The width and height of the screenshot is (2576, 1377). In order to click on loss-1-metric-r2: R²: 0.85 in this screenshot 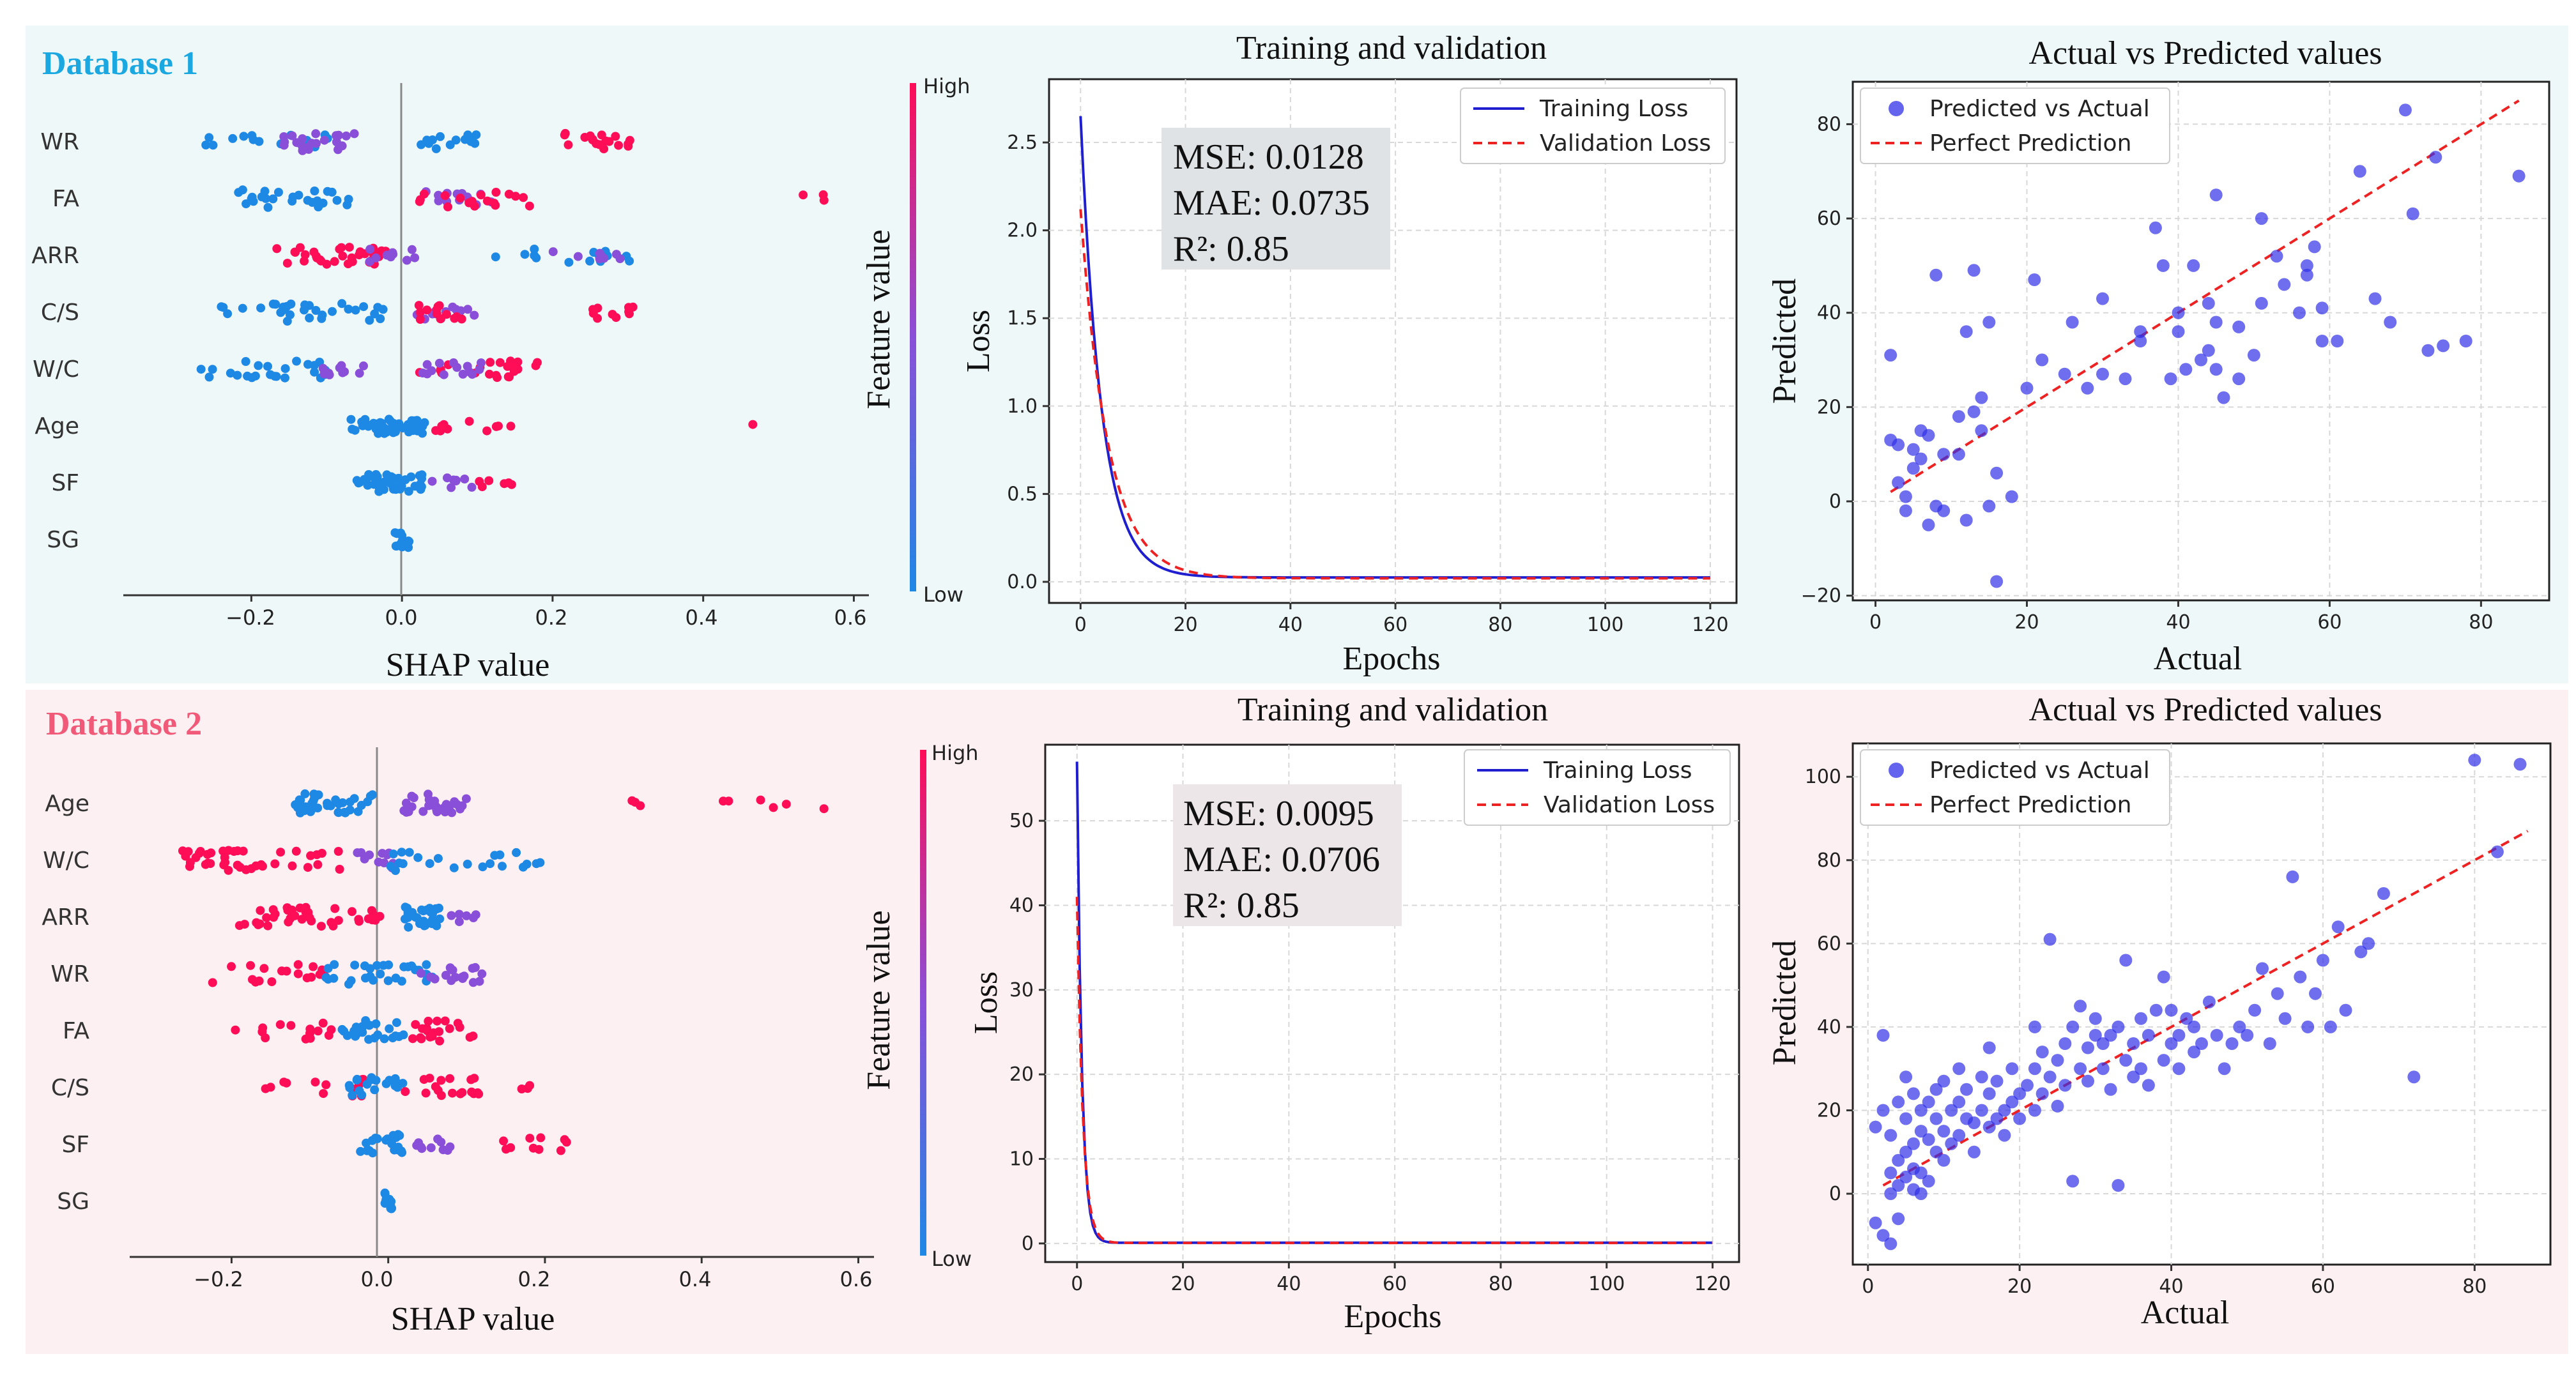, I will do `click(1231, 249)`.